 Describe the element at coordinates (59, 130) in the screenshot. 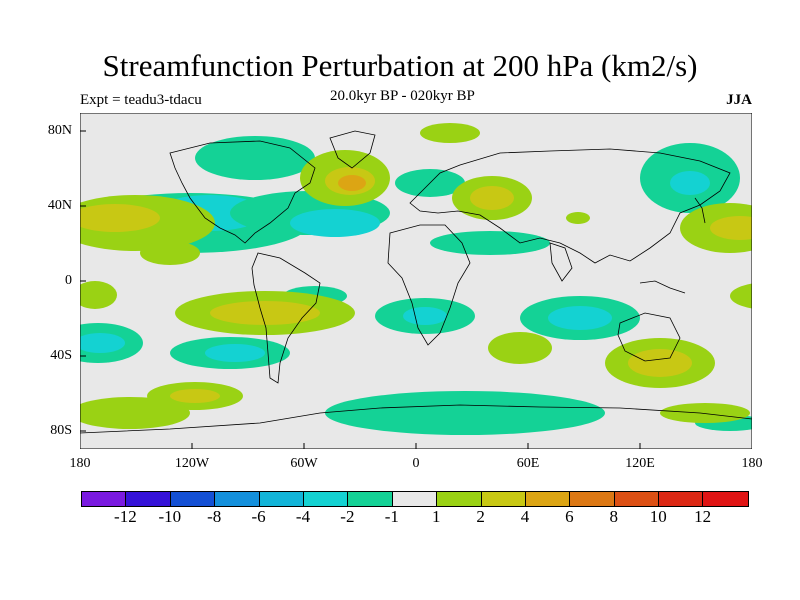

I see `lat-label-80n: 80N` at that location.